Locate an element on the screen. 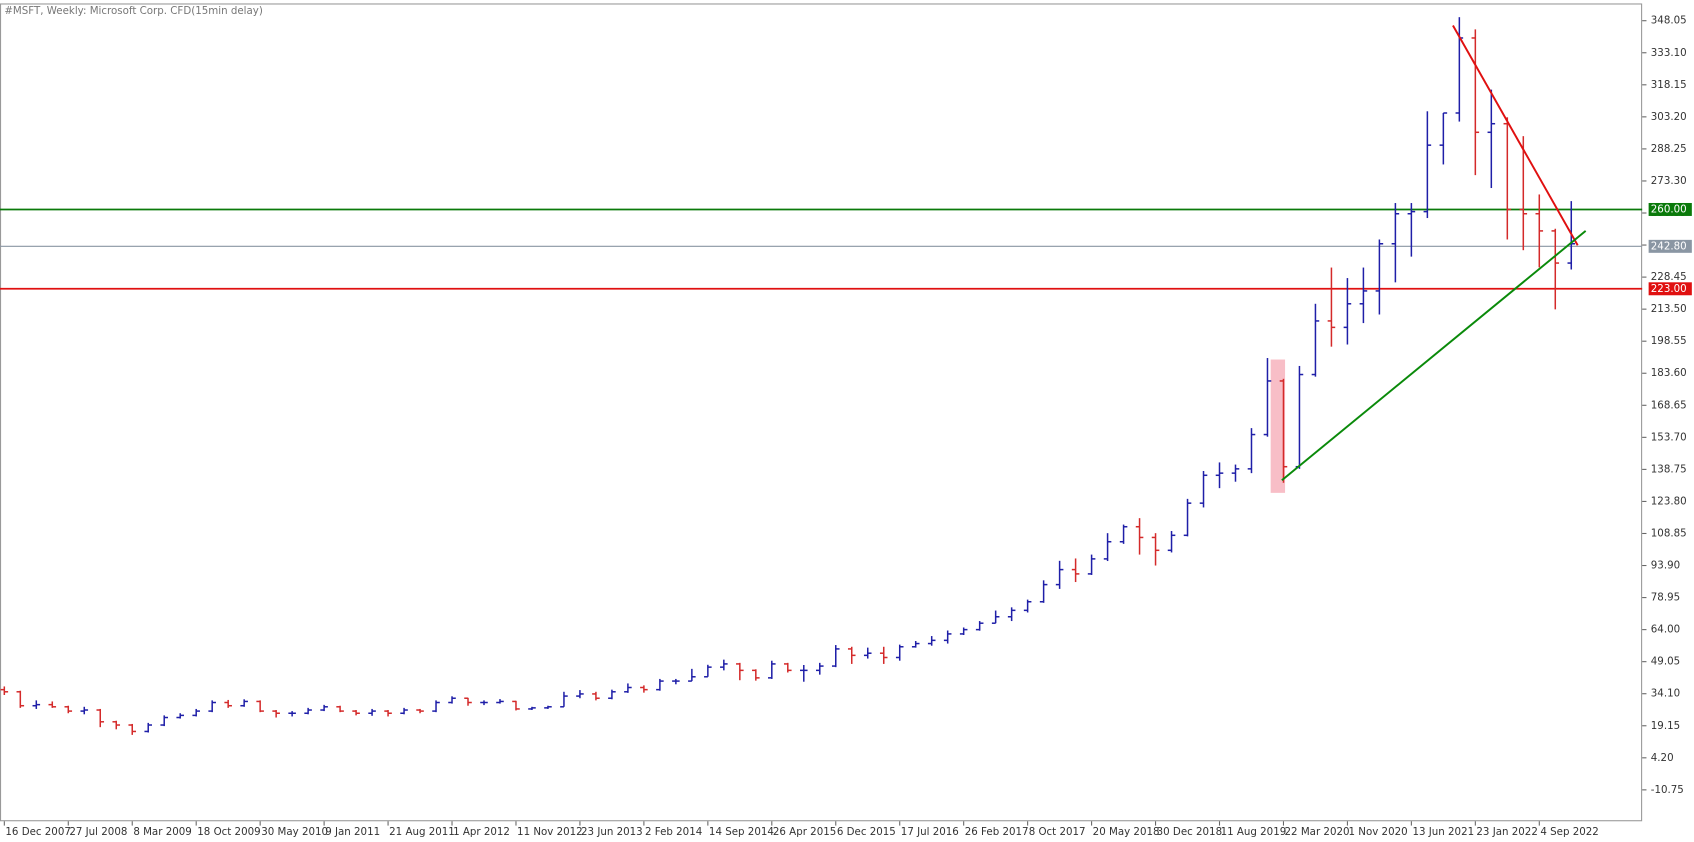 The height and width of the screenshot is (842, 1694). price-level-label: 242.80 is located at coordinates (1669, 246).